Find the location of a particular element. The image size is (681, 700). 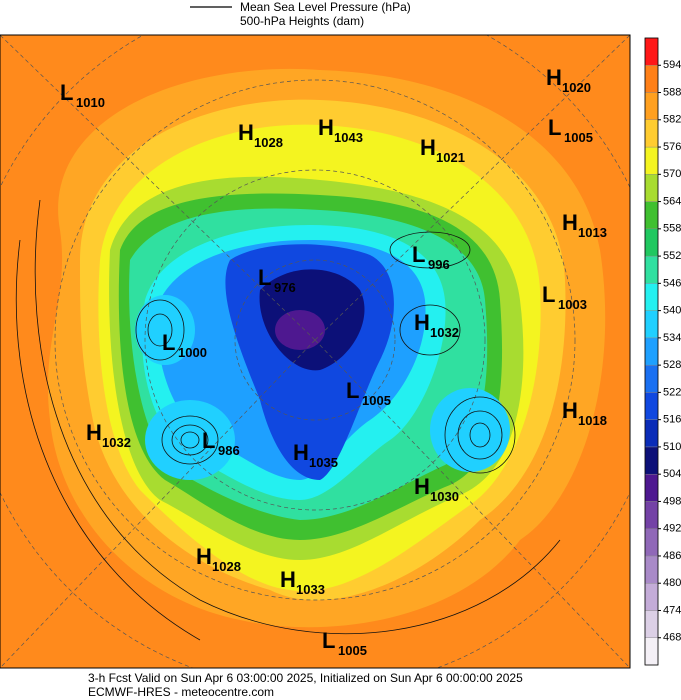

colorbar-label: 576 is located at coordinates (672, 147).